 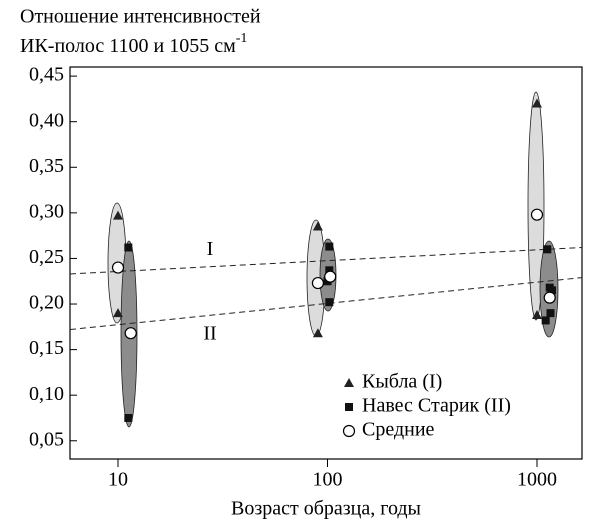 I want to click on y-tick-label: 0,35, so click(x=46, y=166).